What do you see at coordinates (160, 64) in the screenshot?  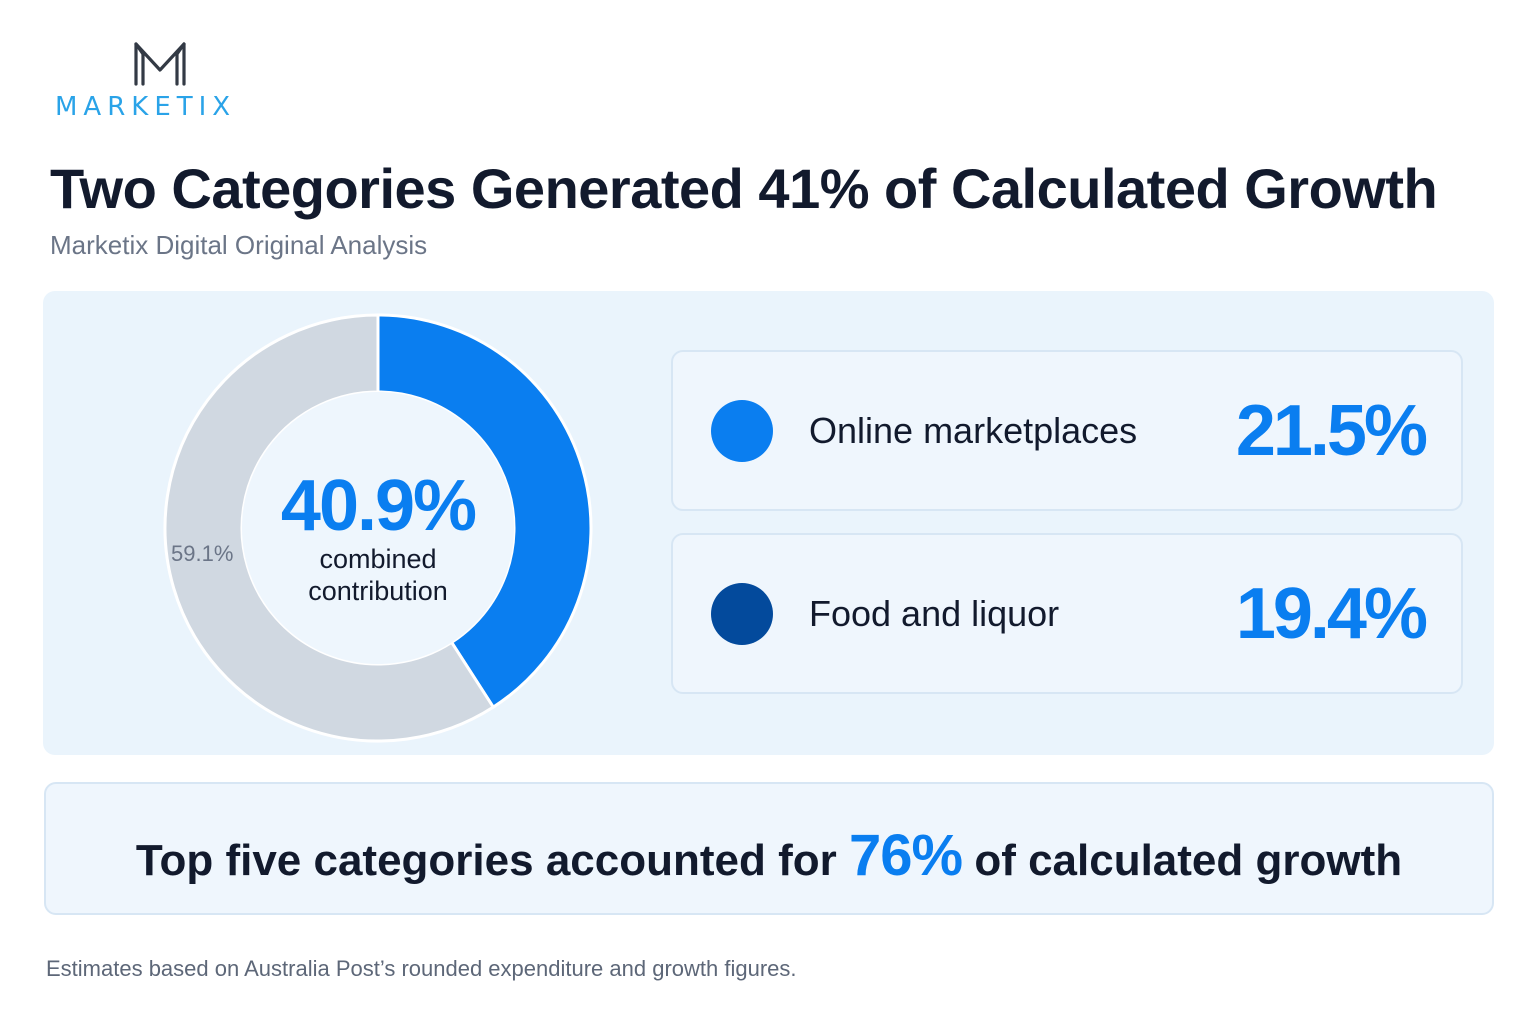 I see `m-logo-icon` at bounding box center [160, 64].